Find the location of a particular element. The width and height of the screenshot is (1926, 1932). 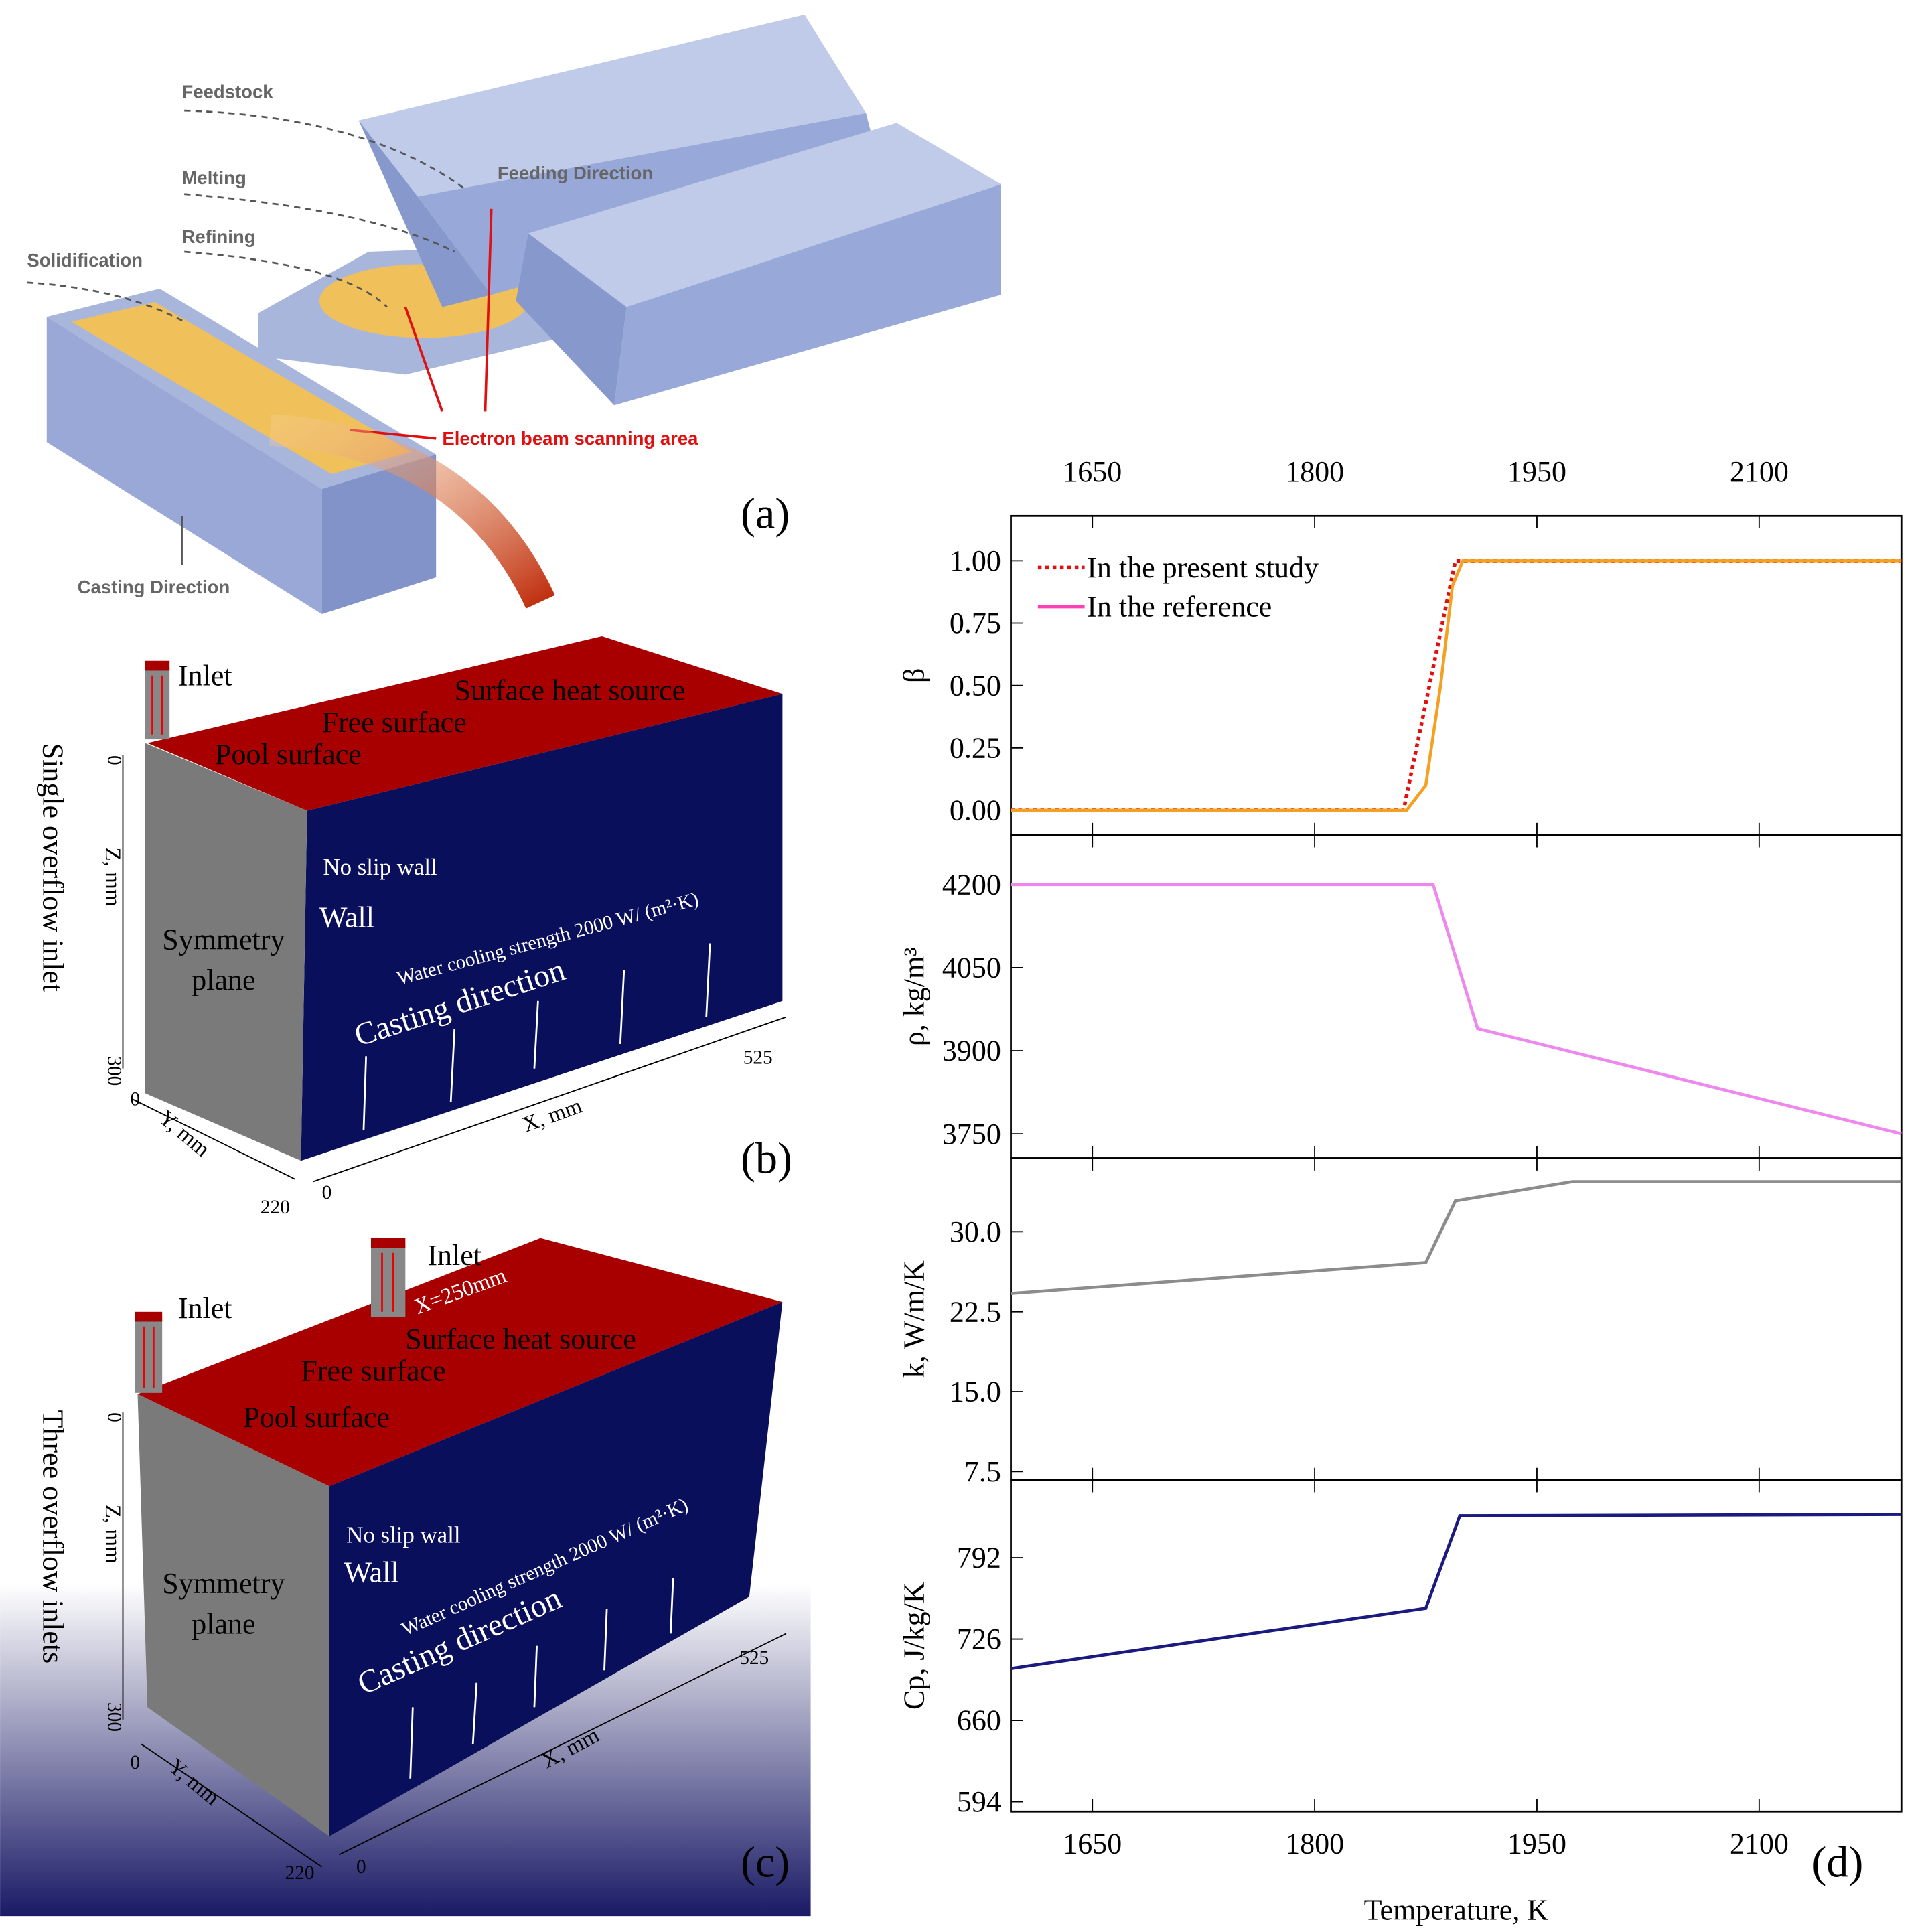

label: Electron beam scanning area is located at coordinates (570, 438).